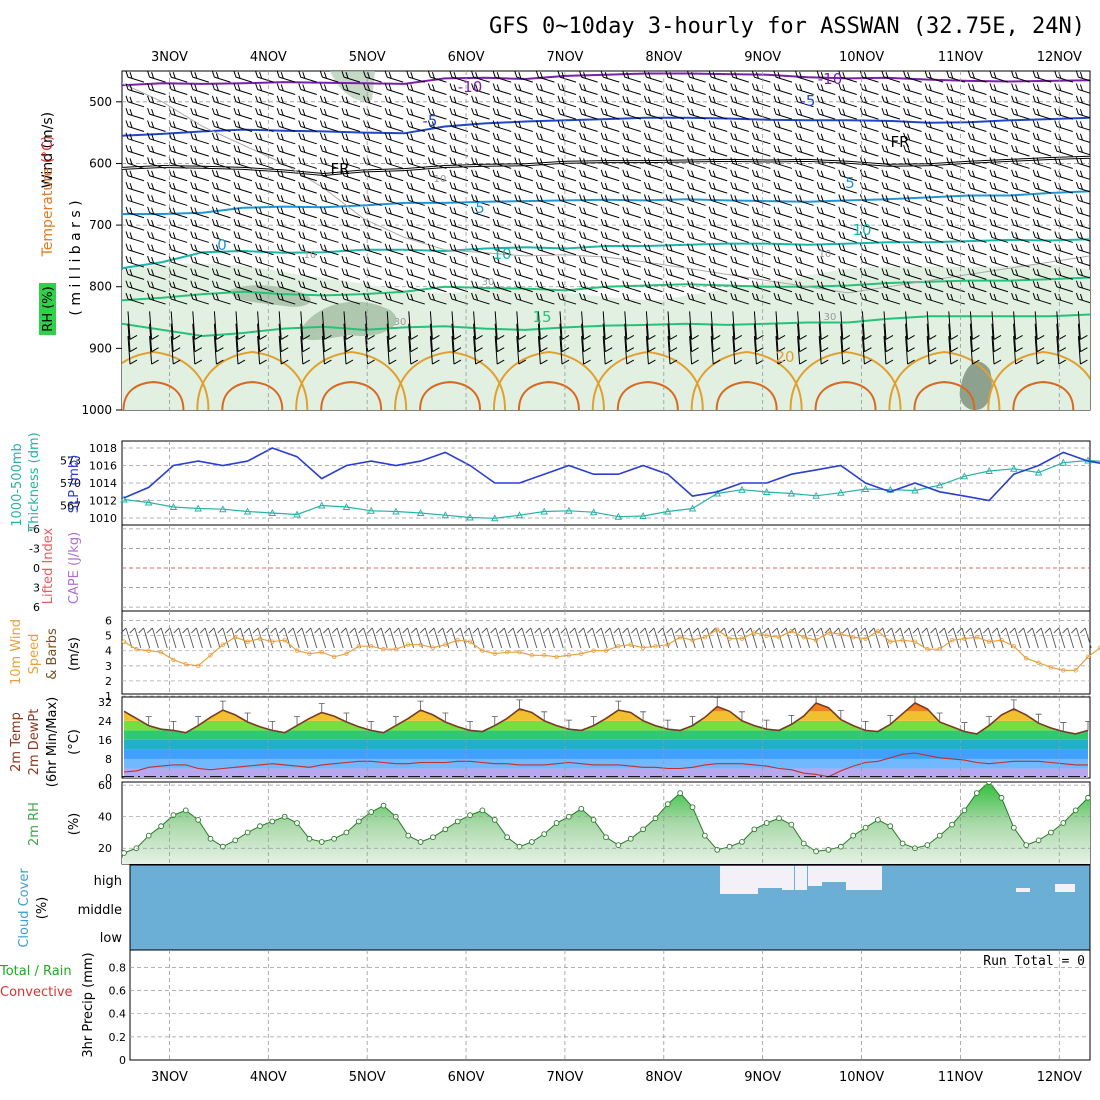  Describe the element at coordinates (36, 971) in the screenshot. I see `precip-label-a: Total / Rain` at that location.